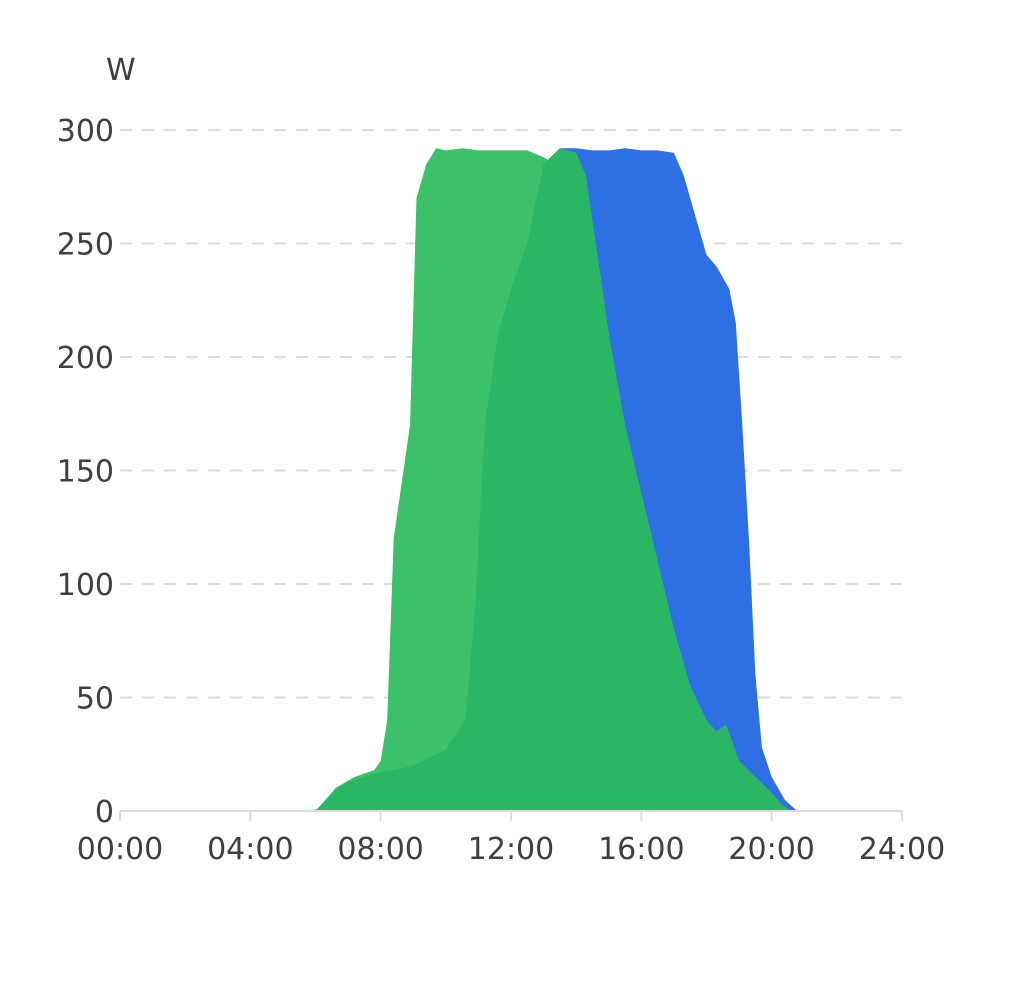  What do you see at coordinates (511, 849) in the screenshot?
I see `x-tick-label: 12:00` at bounding box center [511, 849].